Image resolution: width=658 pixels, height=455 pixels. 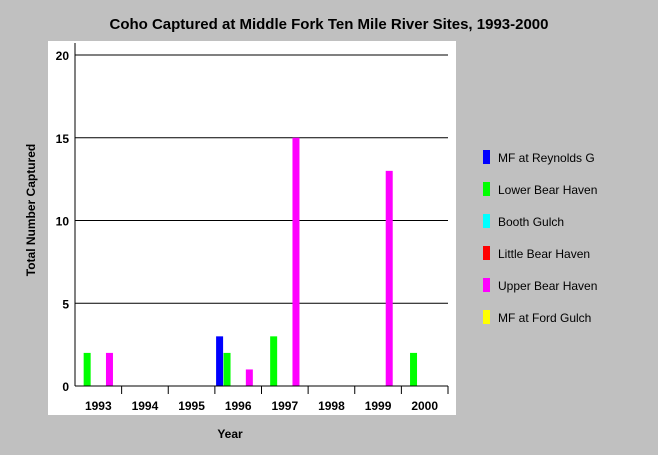 What do you see at coordinates (546, 158) in the screenshot?
I see `legend-label: MF at Reynolds G` at bounding box center [546, 158].